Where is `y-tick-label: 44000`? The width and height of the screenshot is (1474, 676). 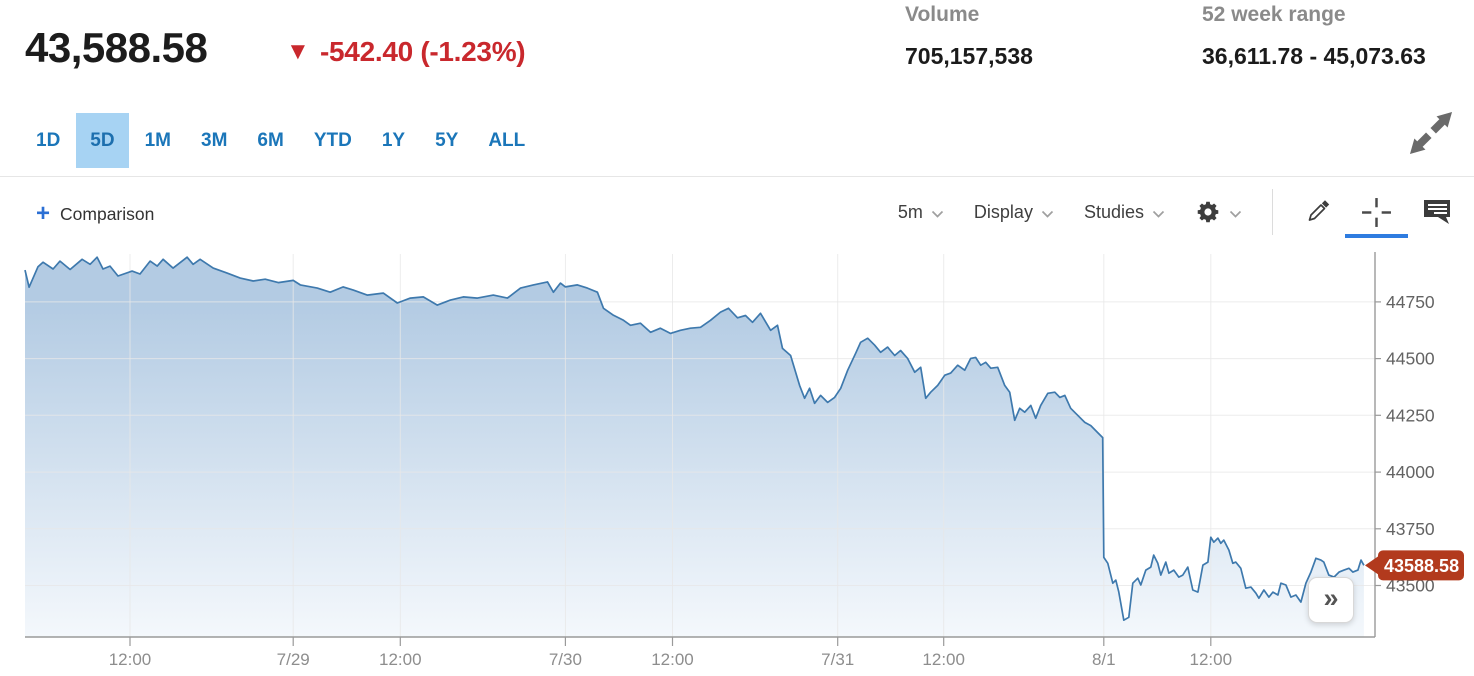 y-tick-label: 44000 is located at coordinates (1410, 472).